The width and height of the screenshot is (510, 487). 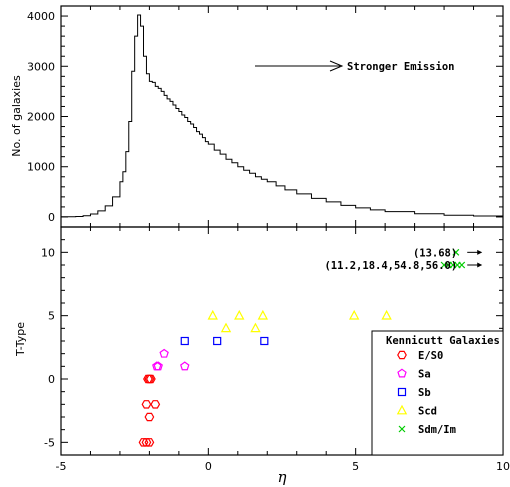 What do you see at coordinates (402, 409) in the screenshot?
I see `legend-marker-scd` at bounding box center [402, 409].